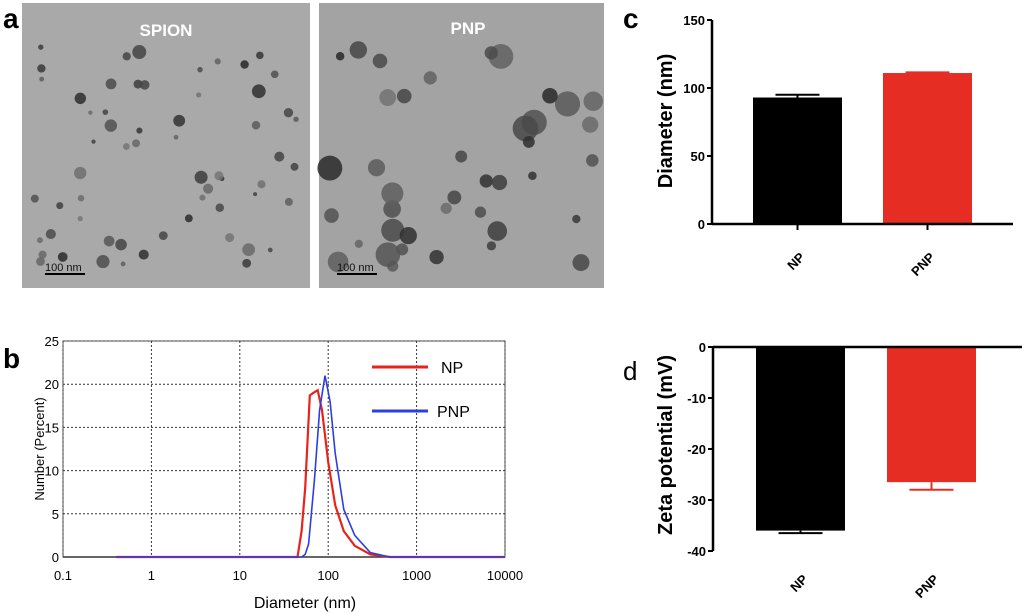  I want to click on y-tick-label: 10, so click(52, 471).